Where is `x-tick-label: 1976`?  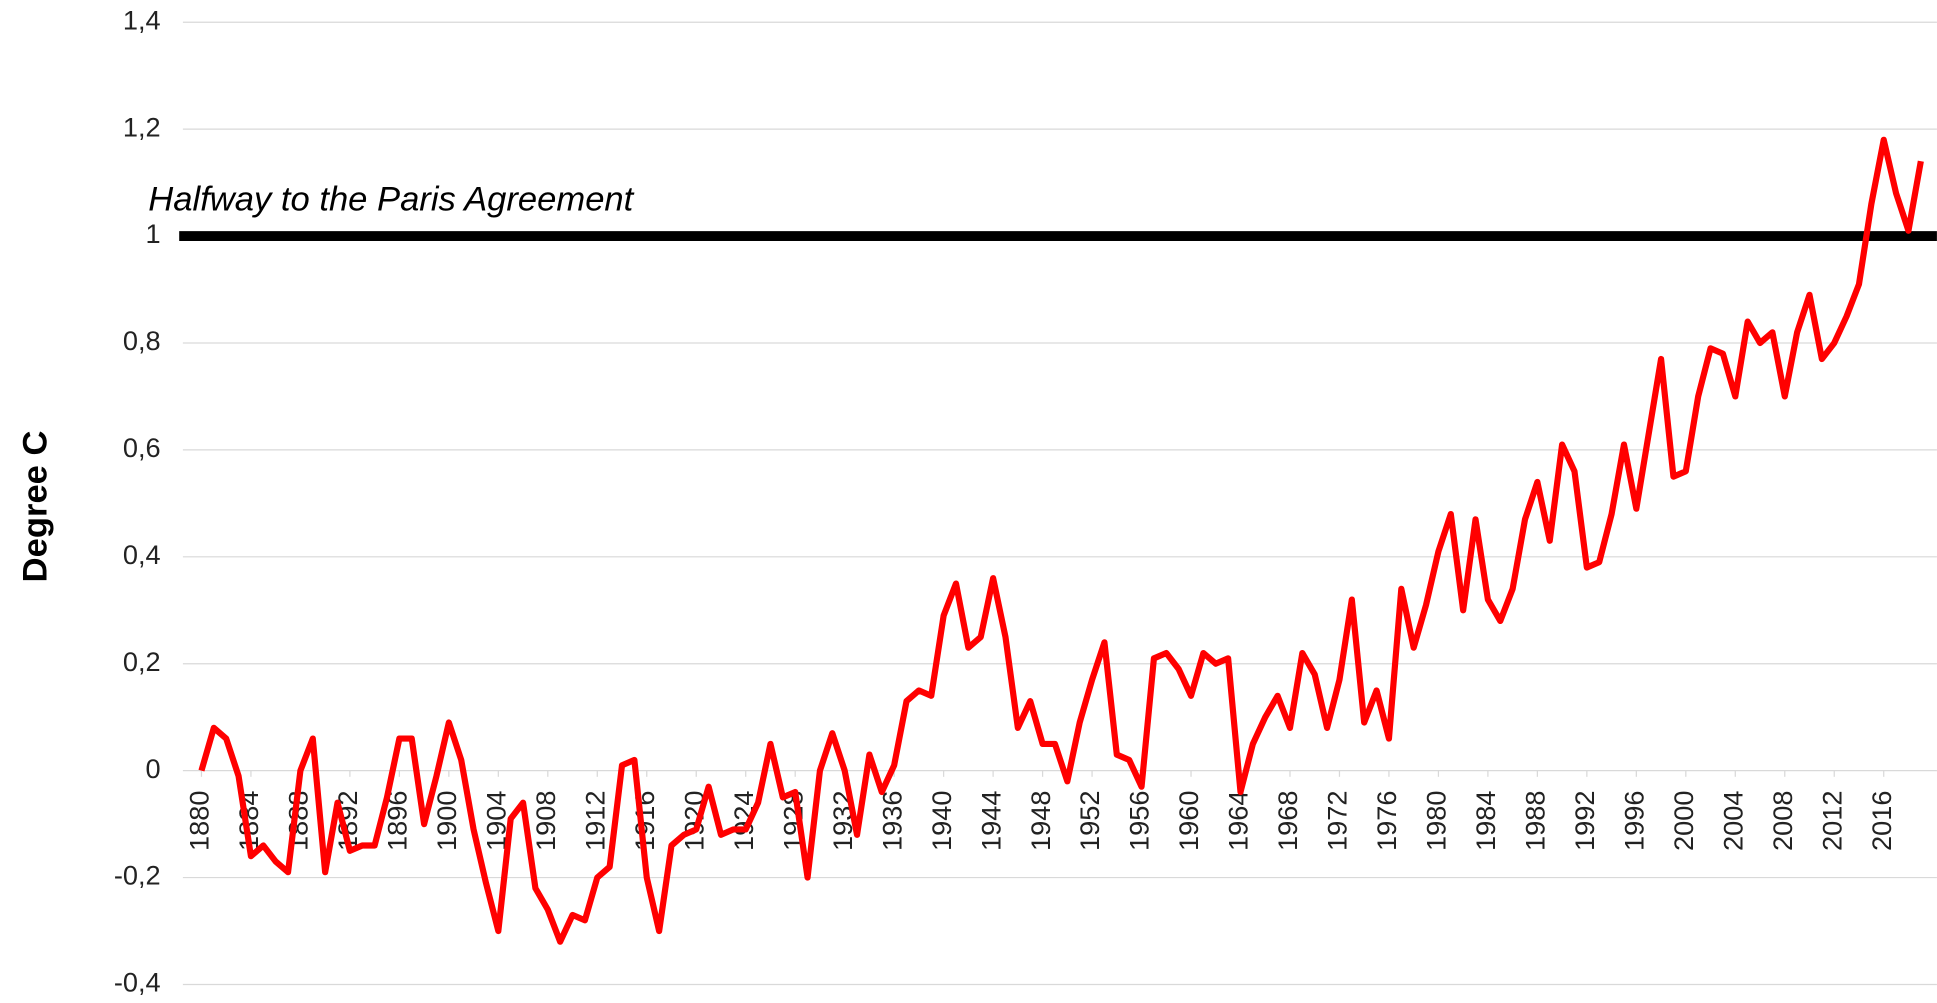 x-tick-label: 1976 is located at coordinates (1386, 821).